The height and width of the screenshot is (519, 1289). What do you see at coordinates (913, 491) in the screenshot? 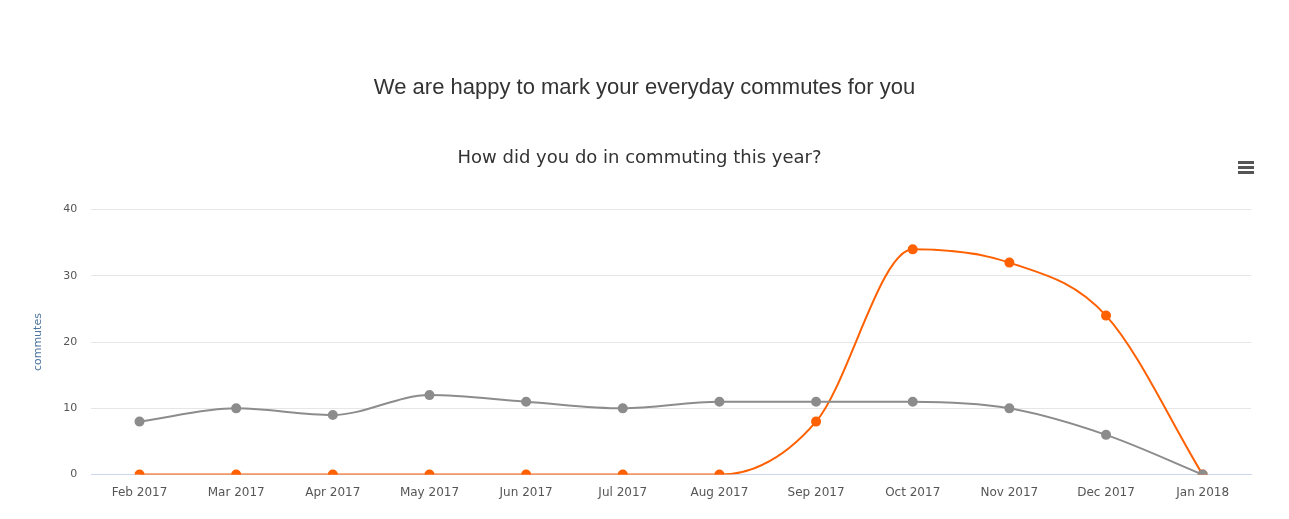
I see `x-tick-label: Oct 2017` at bounding box center [913, 491].